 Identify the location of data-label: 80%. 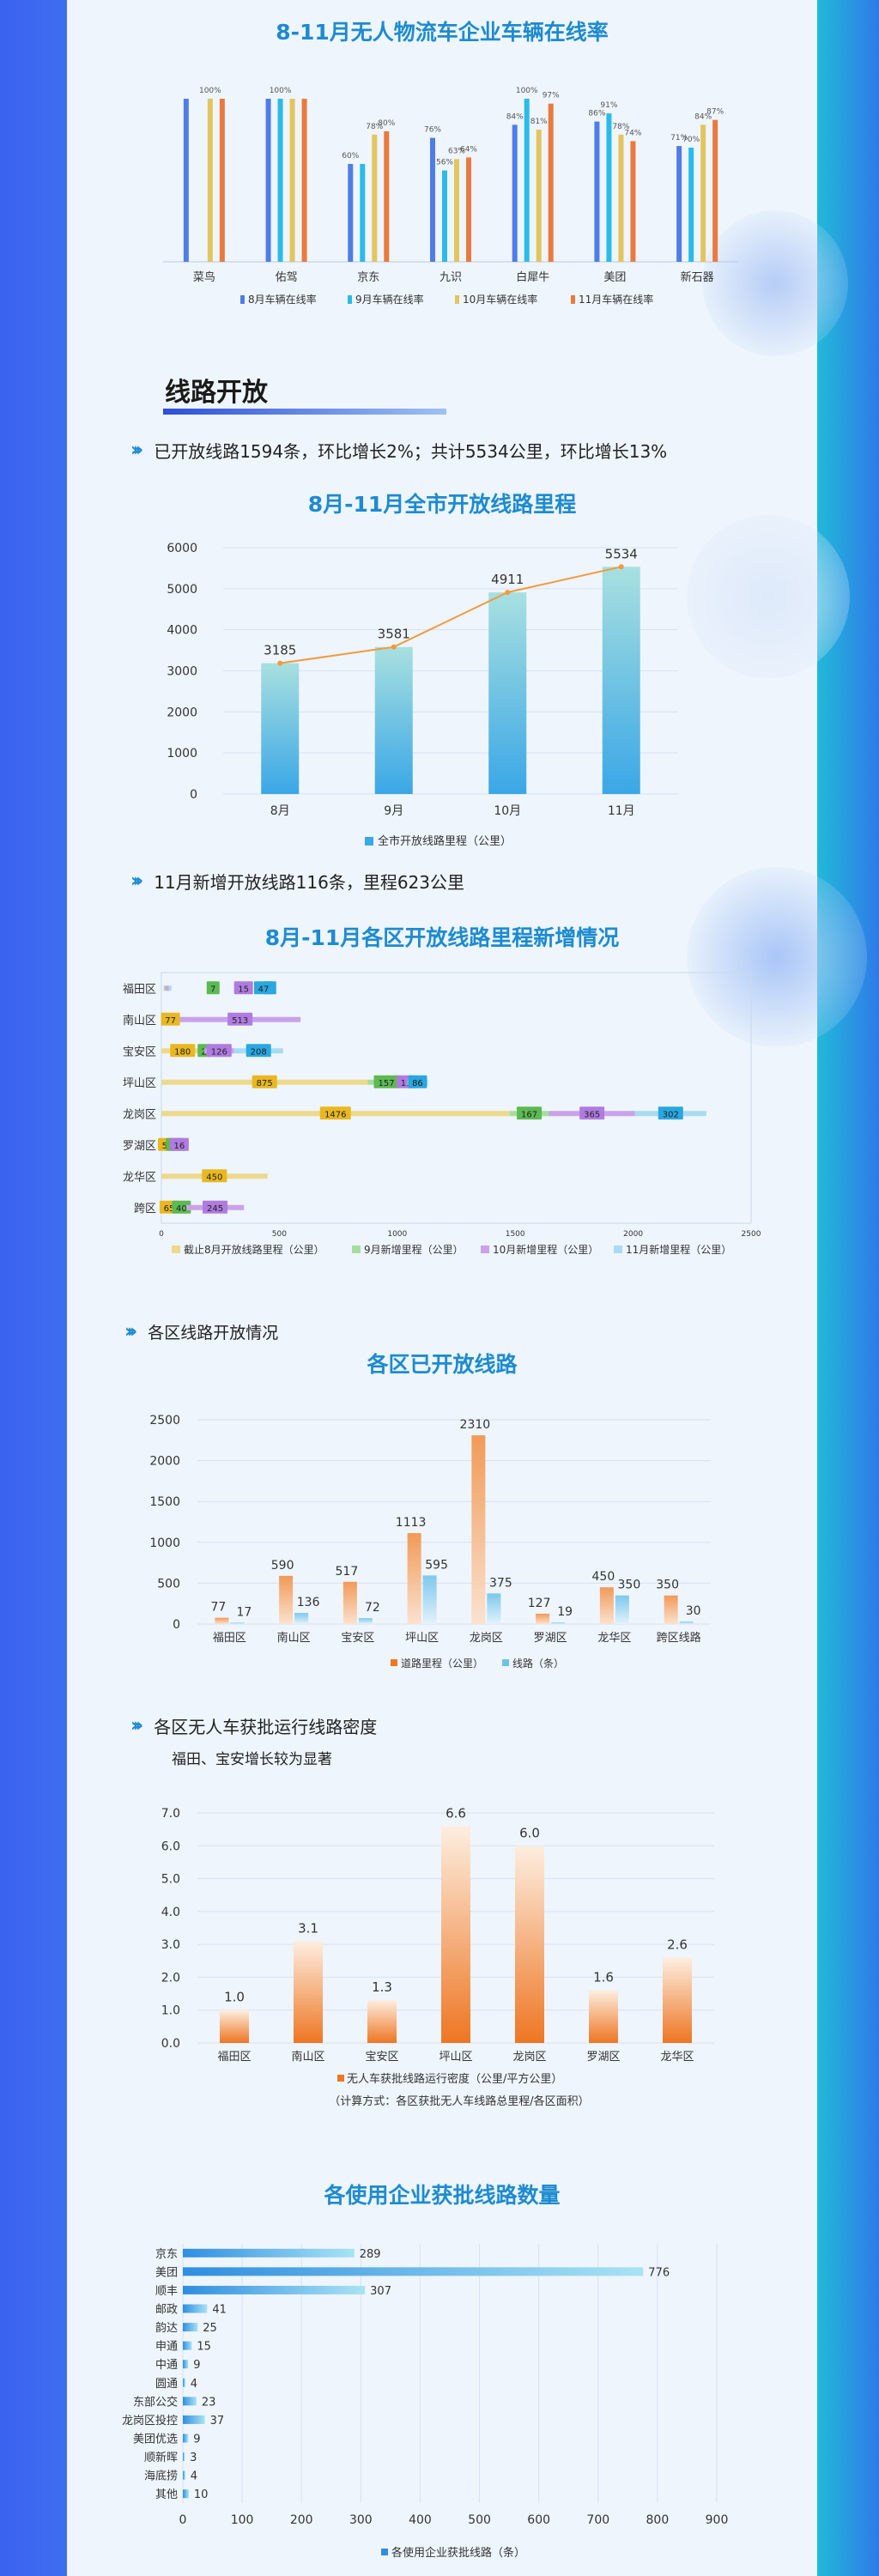
(386, 123).